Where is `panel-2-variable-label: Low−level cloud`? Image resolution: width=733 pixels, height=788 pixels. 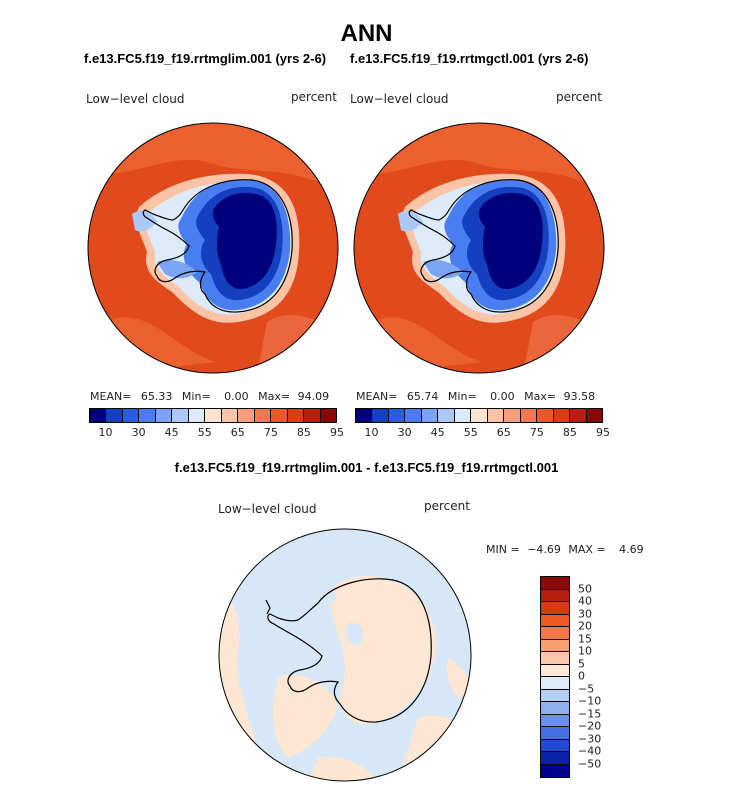
panel-2-variable-label: Low−level cloud is located at coordinates (399, 99).